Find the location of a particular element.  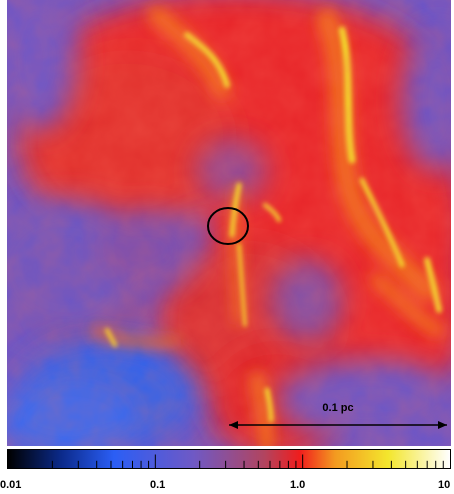

colorbar-tick-label: 0.1 is located at coordinates (158, 485).